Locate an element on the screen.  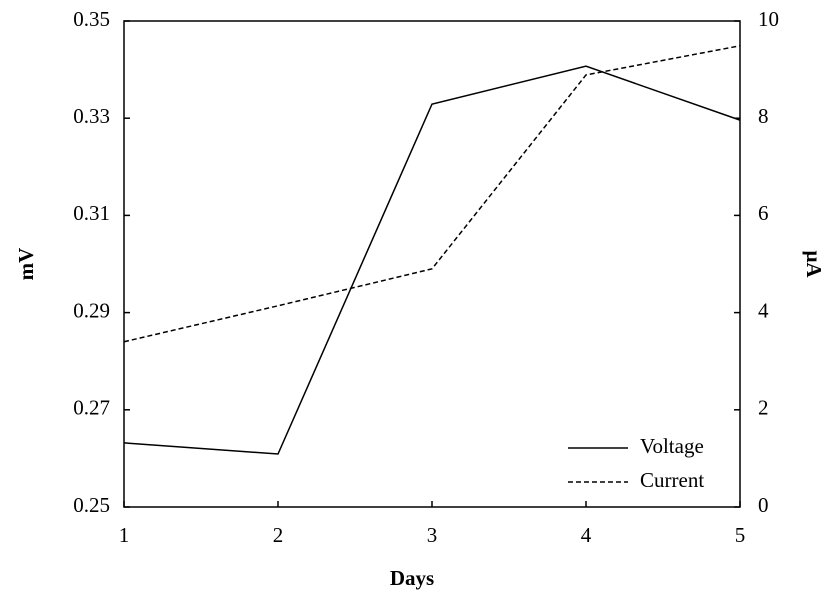
y-tick-label: 0.31 is located at coordinates (91, 213).